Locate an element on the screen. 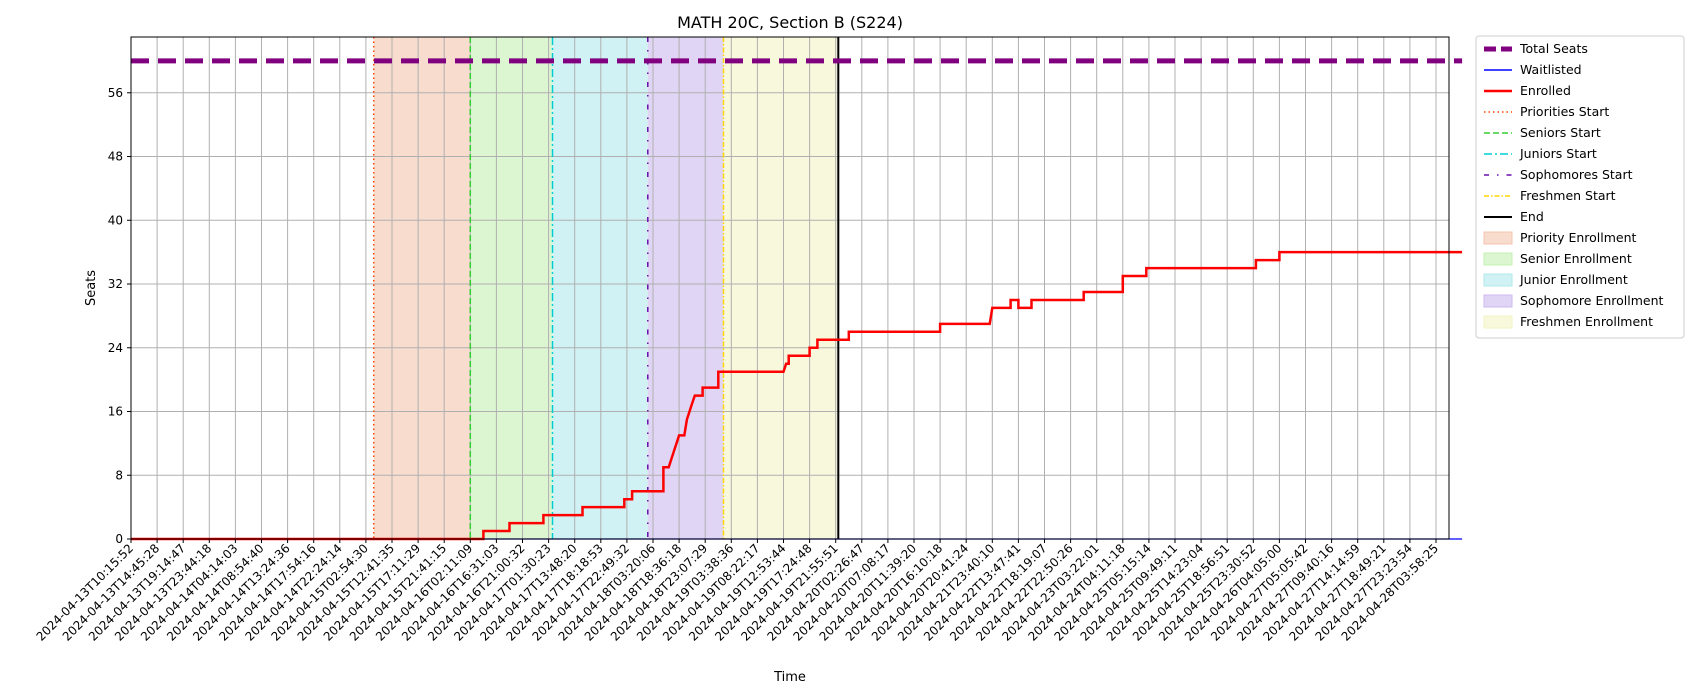 This screenshot has width=1700, height=700. legend-label: Priority Enrollment is located at coordinates (1578, 237).